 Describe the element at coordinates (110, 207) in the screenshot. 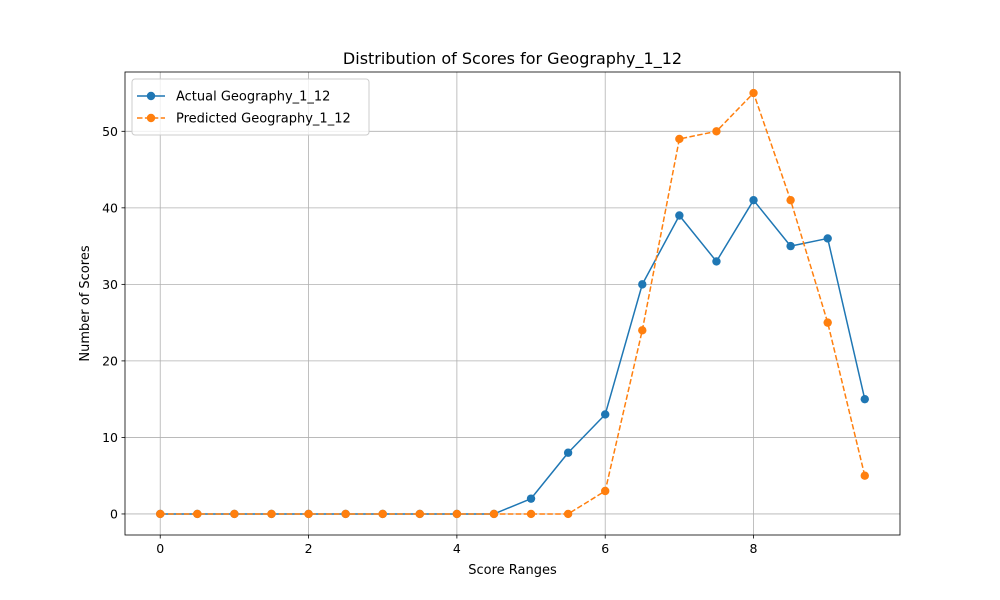

I see `y-tick-label: 40` at that location.